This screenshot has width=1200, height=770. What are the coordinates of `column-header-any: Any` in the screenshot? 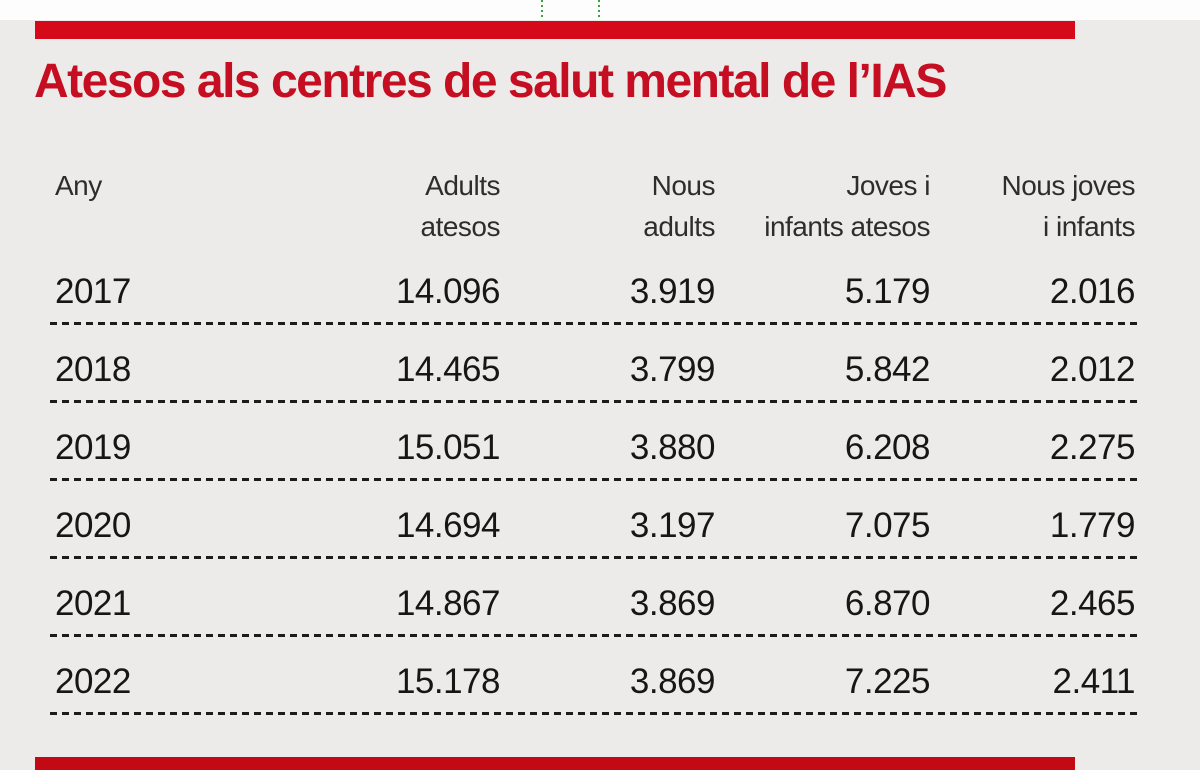 It's located at (127, 206).